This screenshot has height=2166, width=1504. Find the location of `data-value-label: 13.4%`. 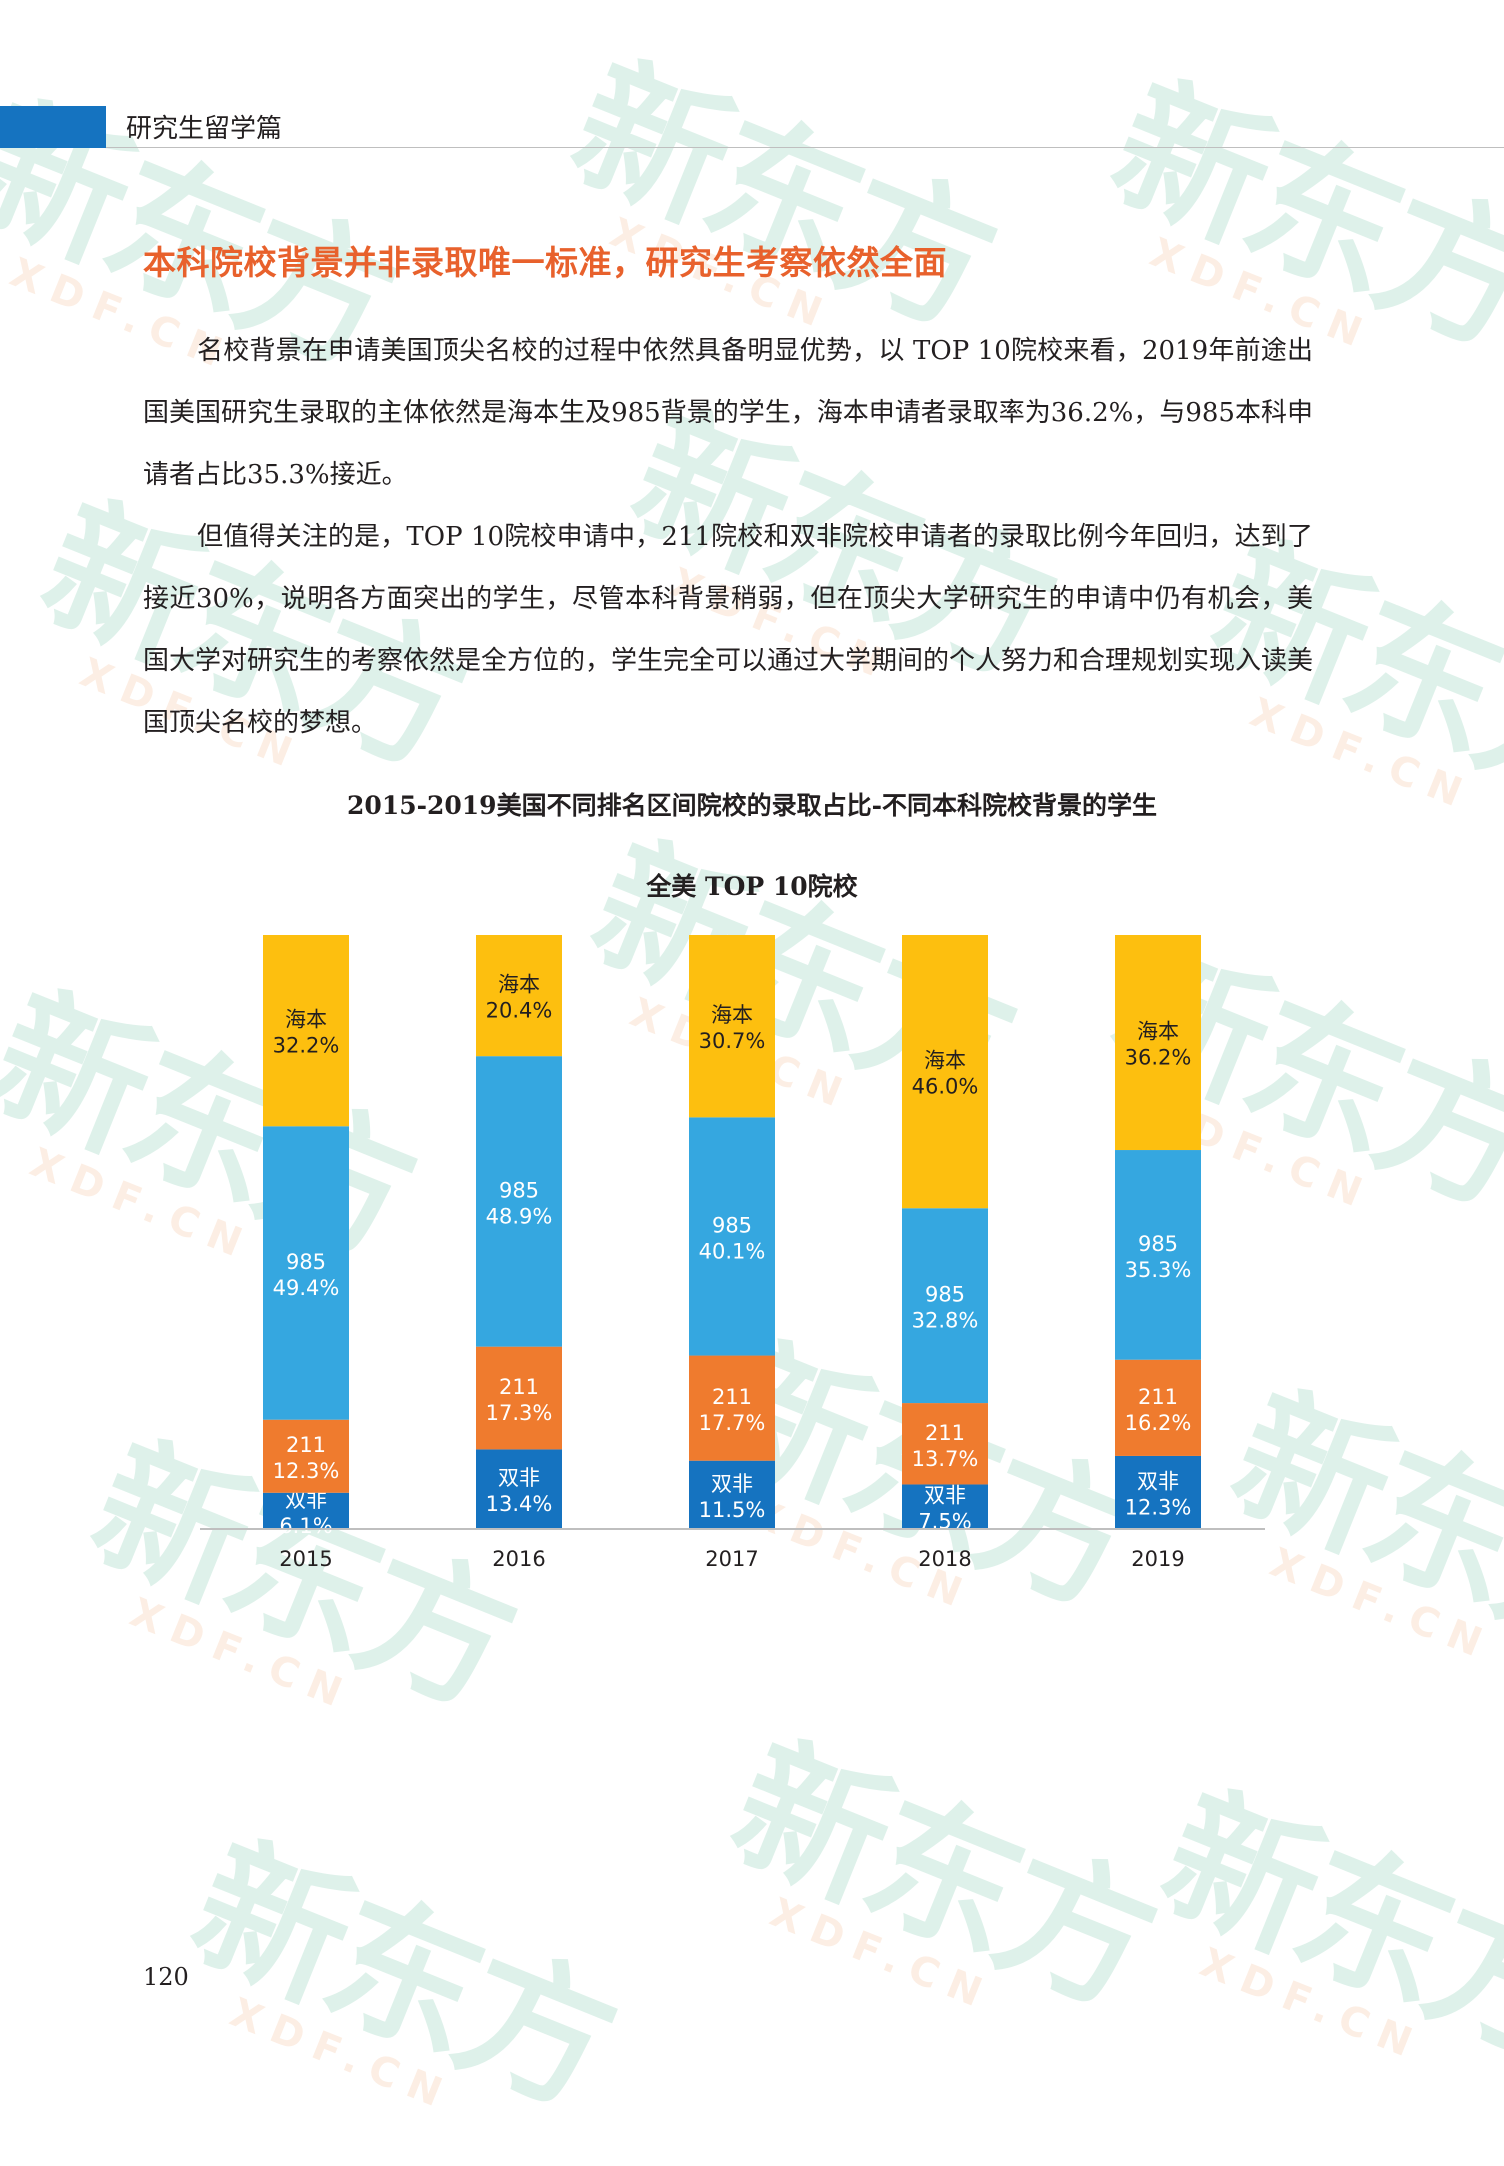

data-value-label: 13.4% is located at coordinates (519, 1504).